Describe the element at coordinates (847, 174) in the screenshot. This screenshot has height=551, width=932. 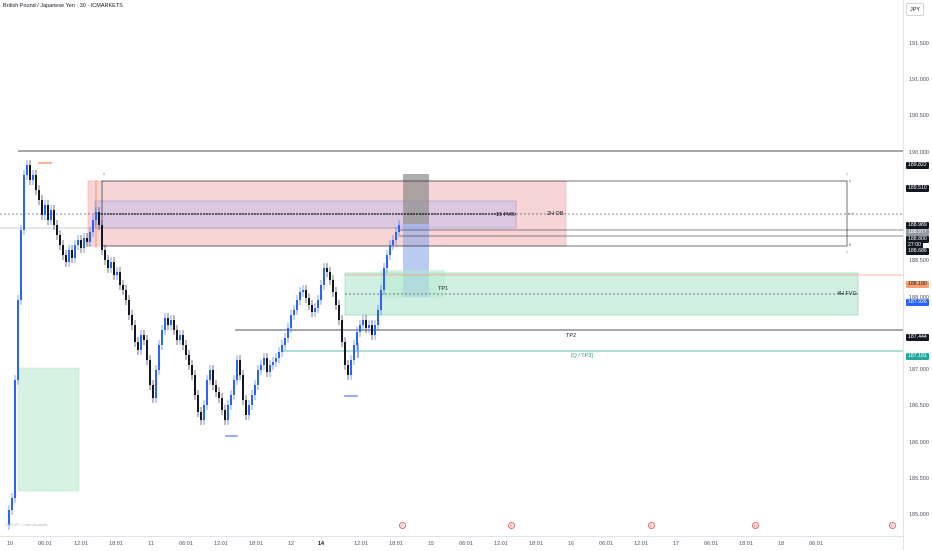
I see `fib-1-top-label: 1` at that location.